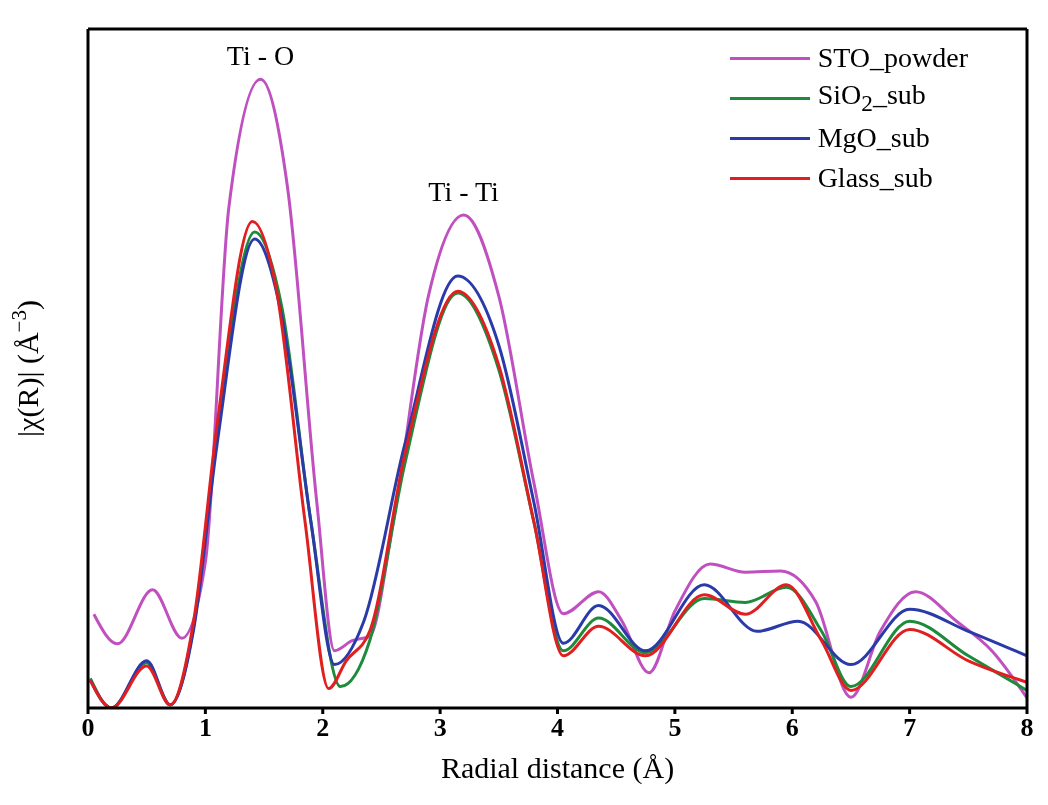 Image resolution: width=1048 pixels, height=805 pixels. What do you see at coordinates (875, 178) in the screenshot?
I see `legend-label: Glass_sub` at bounding box center [875, 178].